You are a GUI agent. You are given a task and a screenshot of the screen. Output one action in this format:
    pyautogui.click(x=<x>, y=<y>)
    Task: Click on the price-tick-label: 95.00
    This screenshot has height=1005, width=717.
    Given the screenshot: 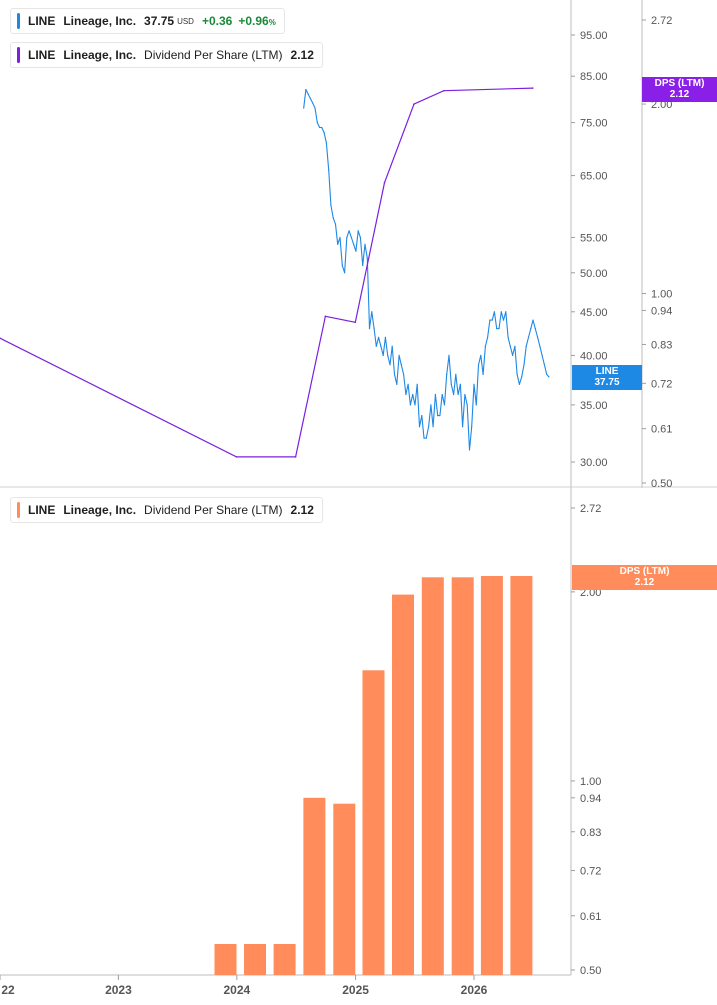 What is the action you would take?
    pyautogui.click(x=594, y=36)
    